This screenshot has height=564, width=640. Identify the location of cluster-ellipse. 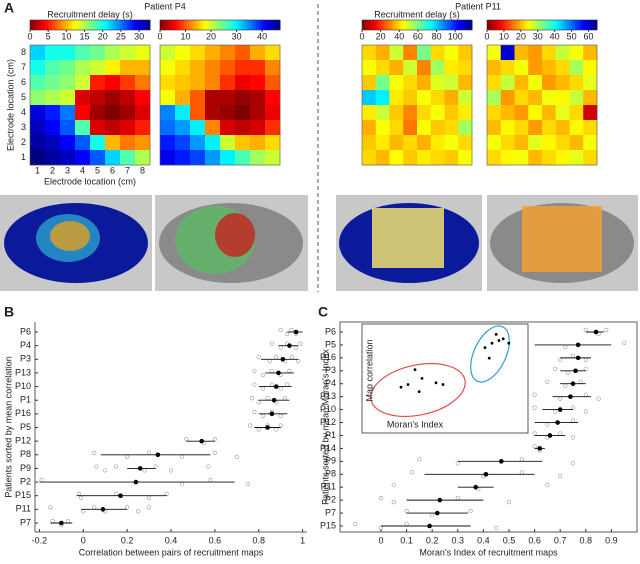
(418, 390).